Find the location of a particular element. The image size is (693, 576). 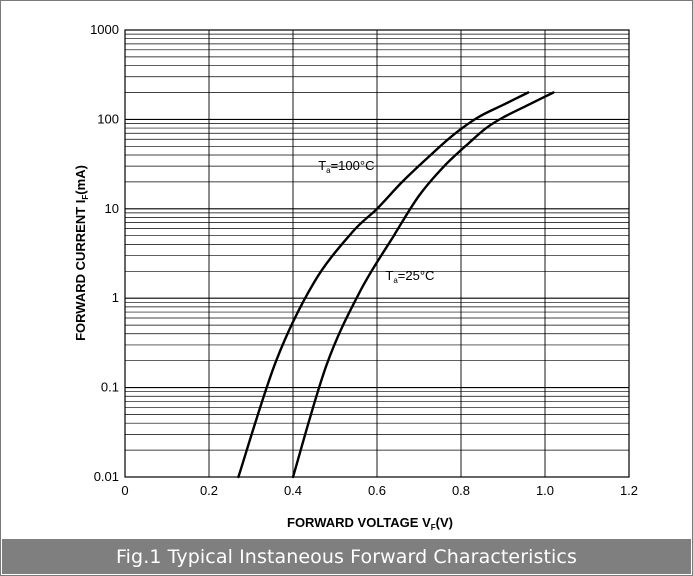

x-tick-label: 0.8 is located at coordinates (461, 490).